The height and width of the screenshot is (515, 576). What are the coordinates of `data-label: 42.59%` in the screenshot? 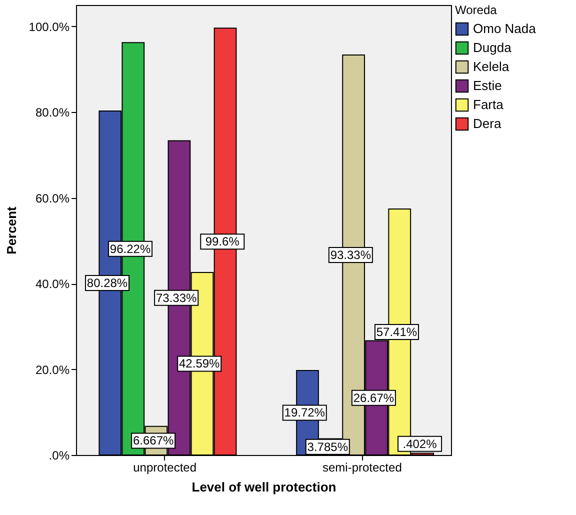 It's located at (199, 363).